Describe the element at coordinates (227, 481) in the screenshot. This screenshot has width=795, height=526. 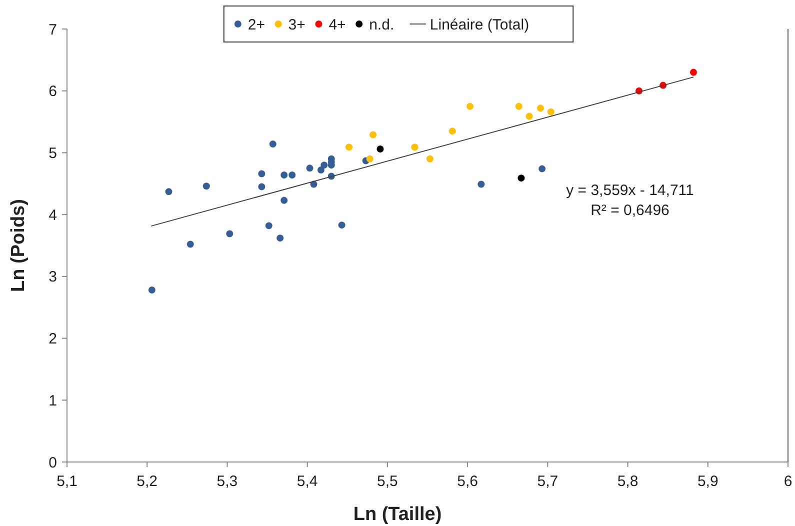
I see `x-tick-label: 5,3` at that location.